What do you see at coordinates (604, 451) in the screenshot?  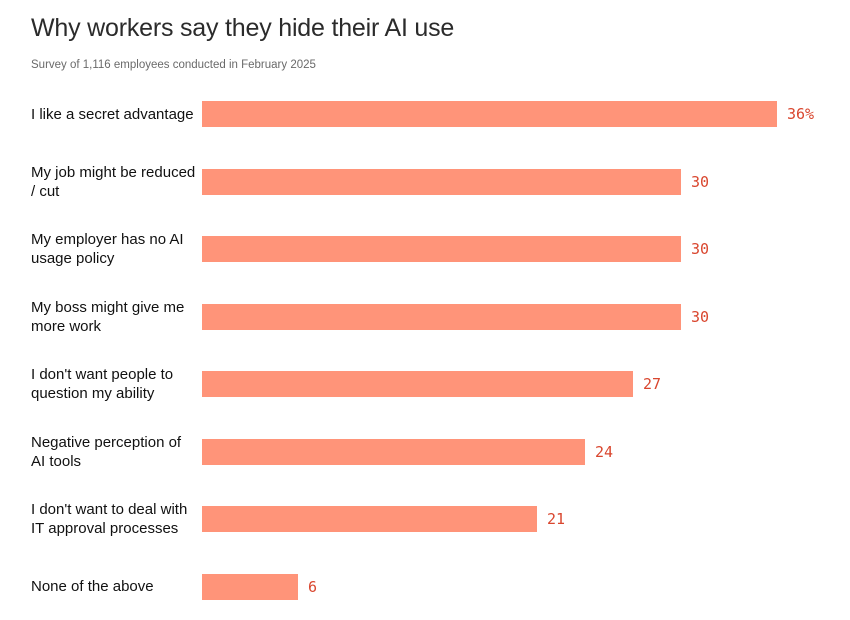 I see `value-label: 24` at bounding box center [604, 451].